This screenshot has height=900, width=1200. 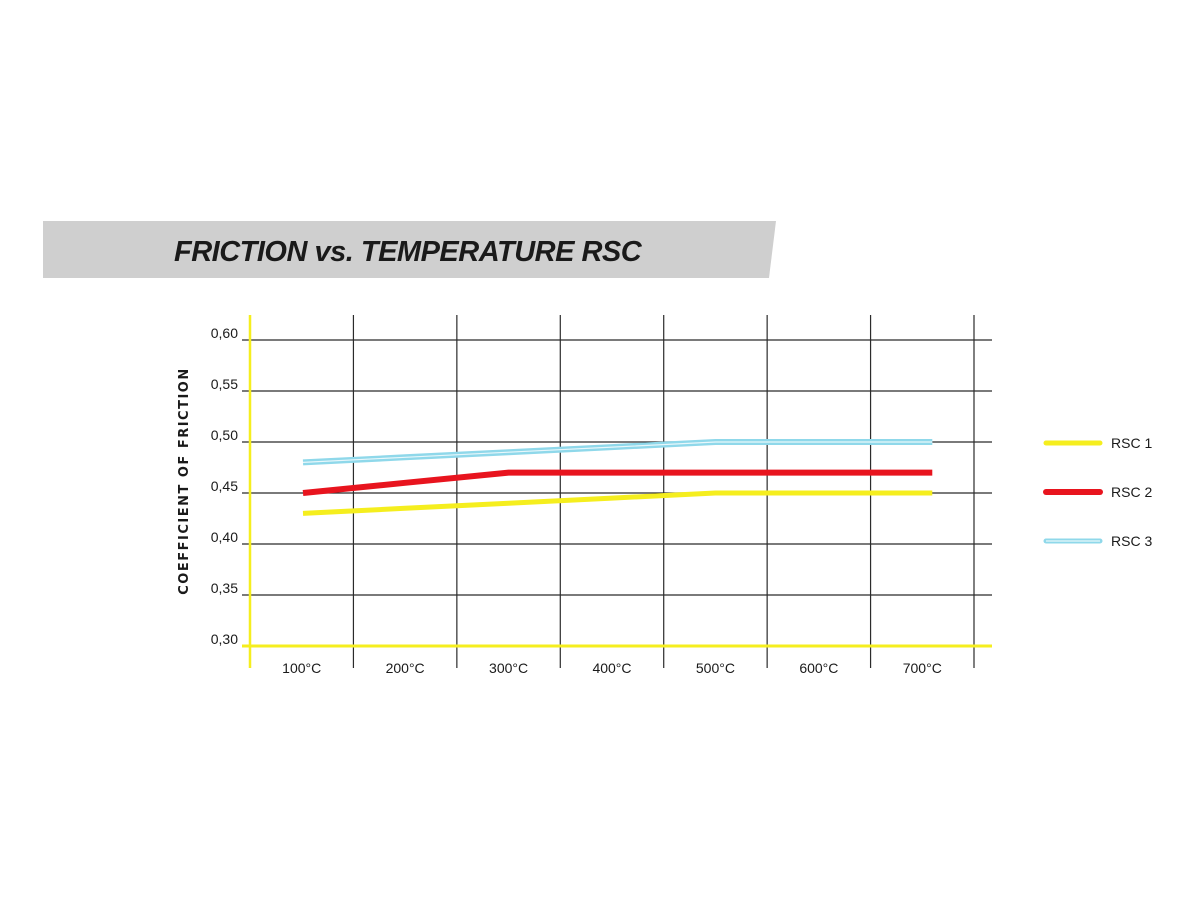 I want to click on legend-label: RSC 1, so click(x=1131, y=443).